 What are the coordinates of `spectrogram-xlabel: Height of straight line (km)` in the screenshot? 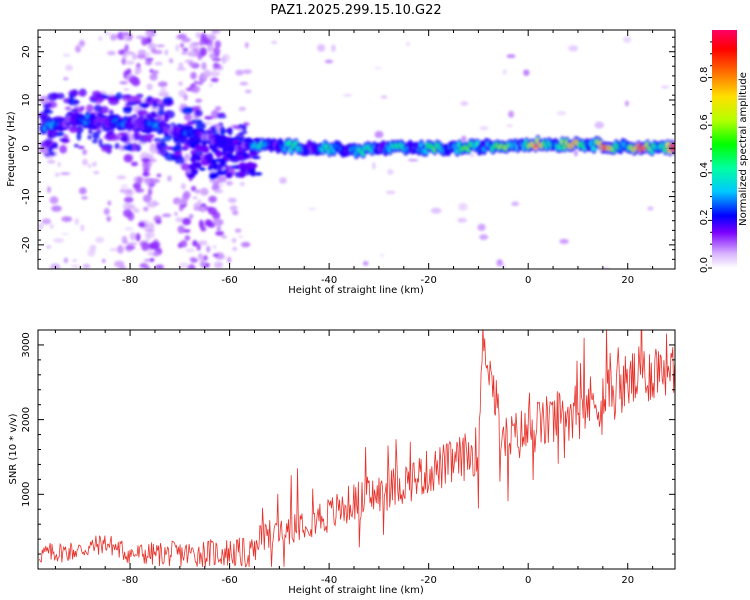 It's located at (356, 290).